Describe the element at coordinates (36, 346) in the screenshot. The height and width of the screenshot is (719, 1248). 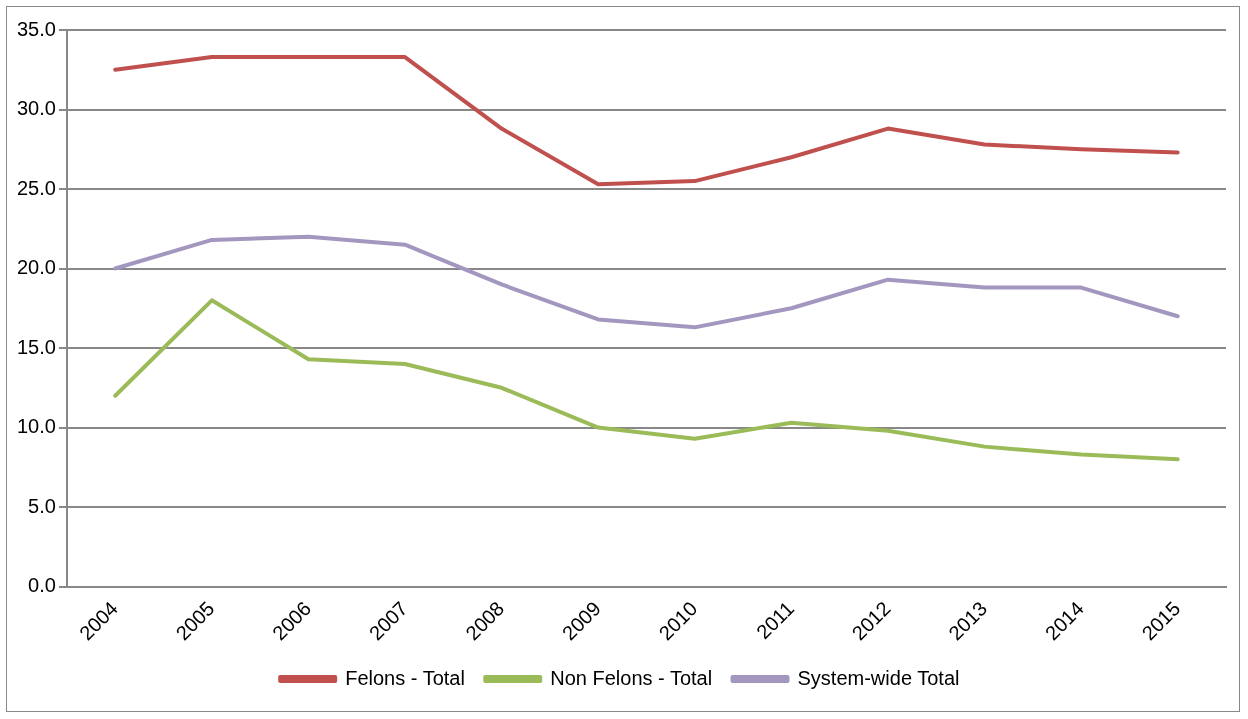
I see `y-tick-label: 15.0` at that location.